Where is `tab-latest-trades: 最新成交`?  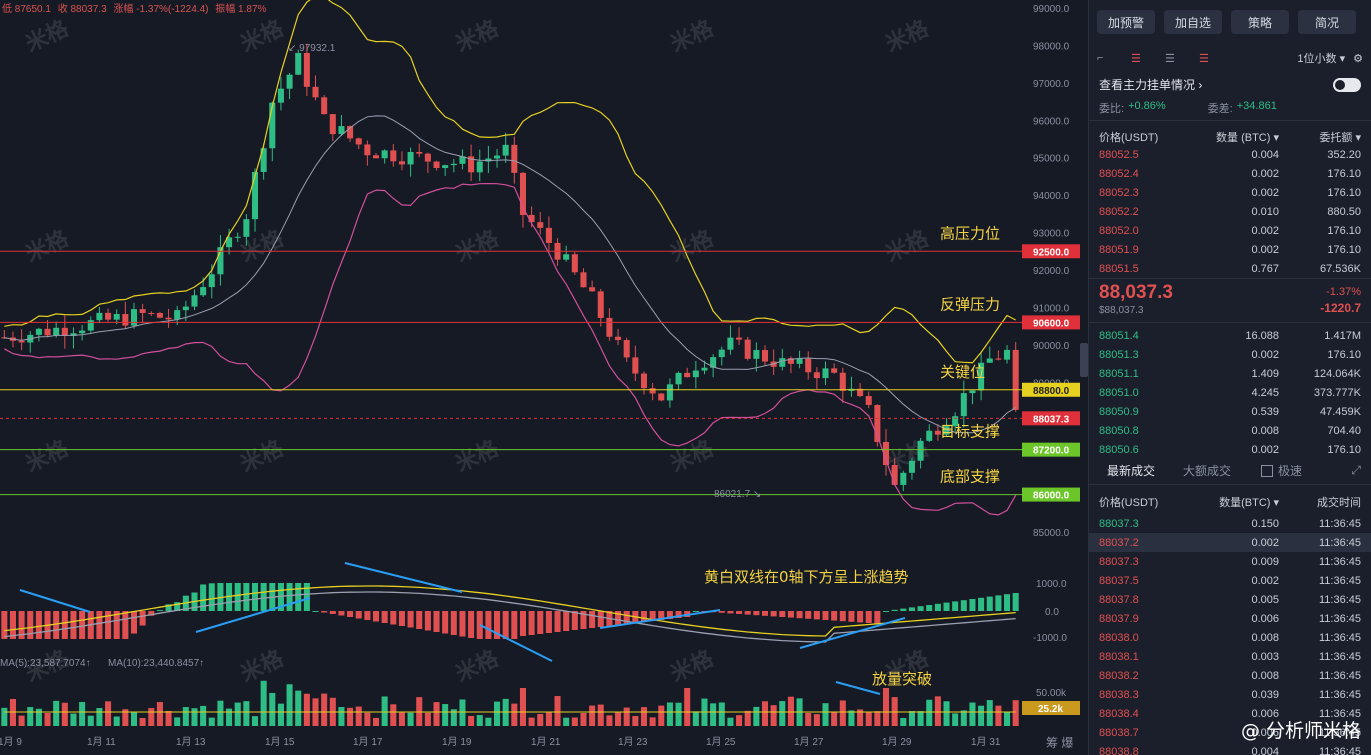 tab-latest-trades: 最新成交 is located at coordinates (1131, 471).